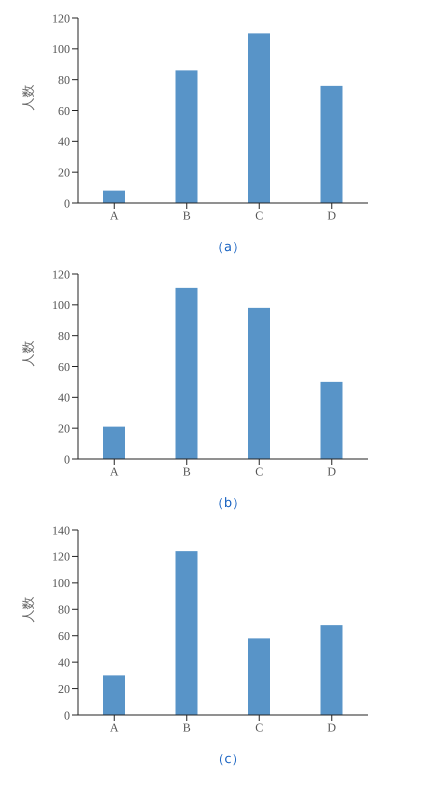 This screenshot has width=428, height=794. What do you see at coordinates (228, 503) in the screenshot?
I see `text: （b）` at bounding box center [228, 503].